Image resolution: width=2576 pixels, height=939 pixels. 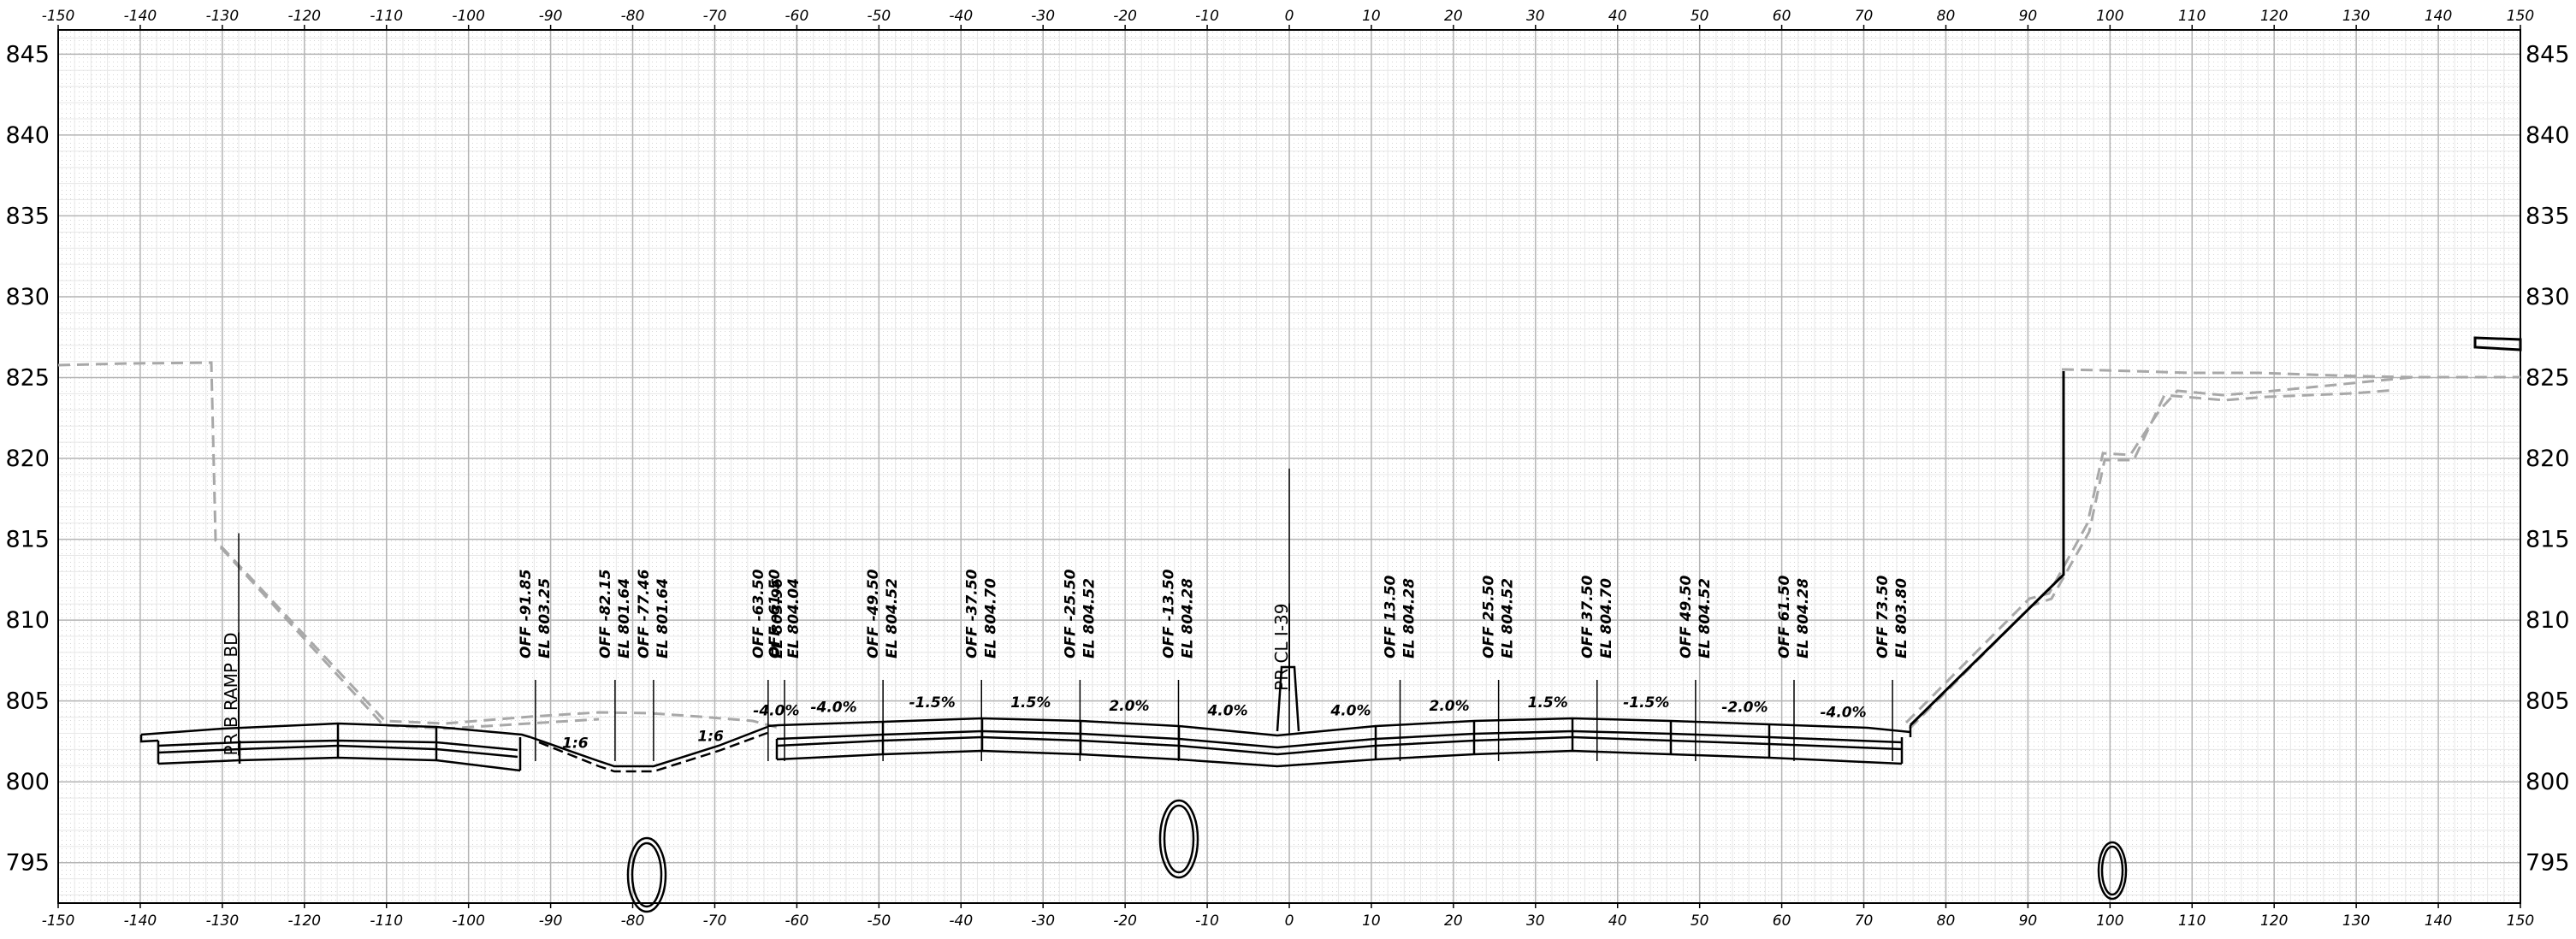 I want to click on y-tick-label-left: 815, so click(x=28, y=540).